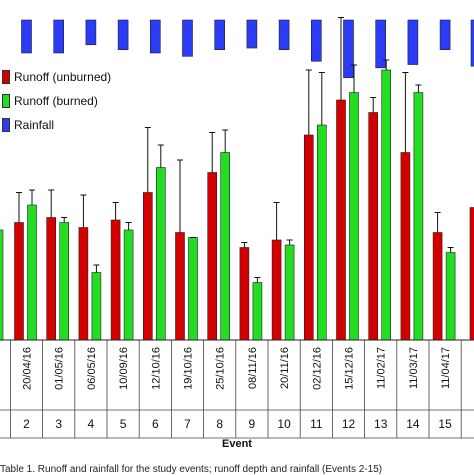 The image size is (474, 475). What do you see at coordinates (414, 368) in the screenshot?
I see `date-tick-label: 11/03/17` at bounding box center [414, 368].